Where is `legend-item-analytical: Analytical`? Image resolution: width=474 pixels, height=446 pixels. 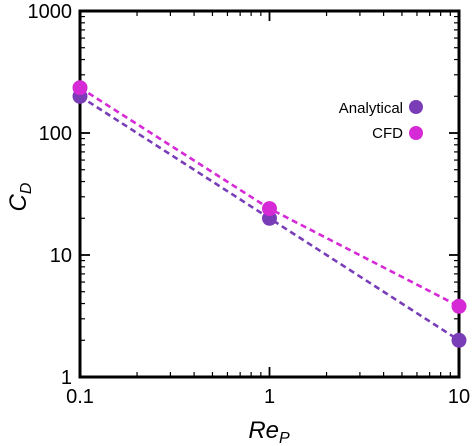 legend-item-analytical: Analytical is located at coordinates (381, 108).